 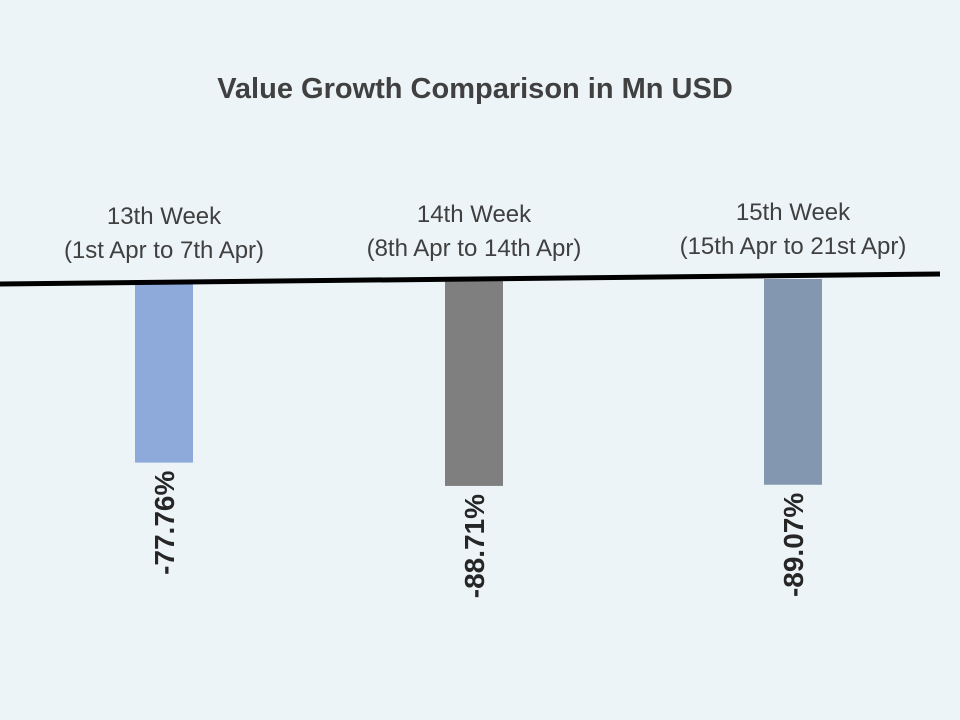 What do you see at coordinates (793, 545) in the screenshot?
I see `value-label-3: -89.07%` at bounding box center [793, 545].